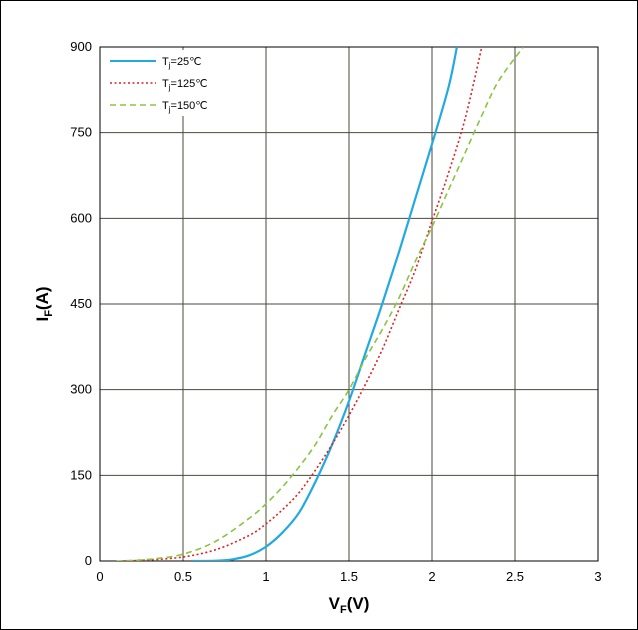 The image size is (638, 630). What do you see at coordinates (159, 107) in the screenshot?
I see `legend-entry-150: Tj=150℃` at bounding box center [159, 107].